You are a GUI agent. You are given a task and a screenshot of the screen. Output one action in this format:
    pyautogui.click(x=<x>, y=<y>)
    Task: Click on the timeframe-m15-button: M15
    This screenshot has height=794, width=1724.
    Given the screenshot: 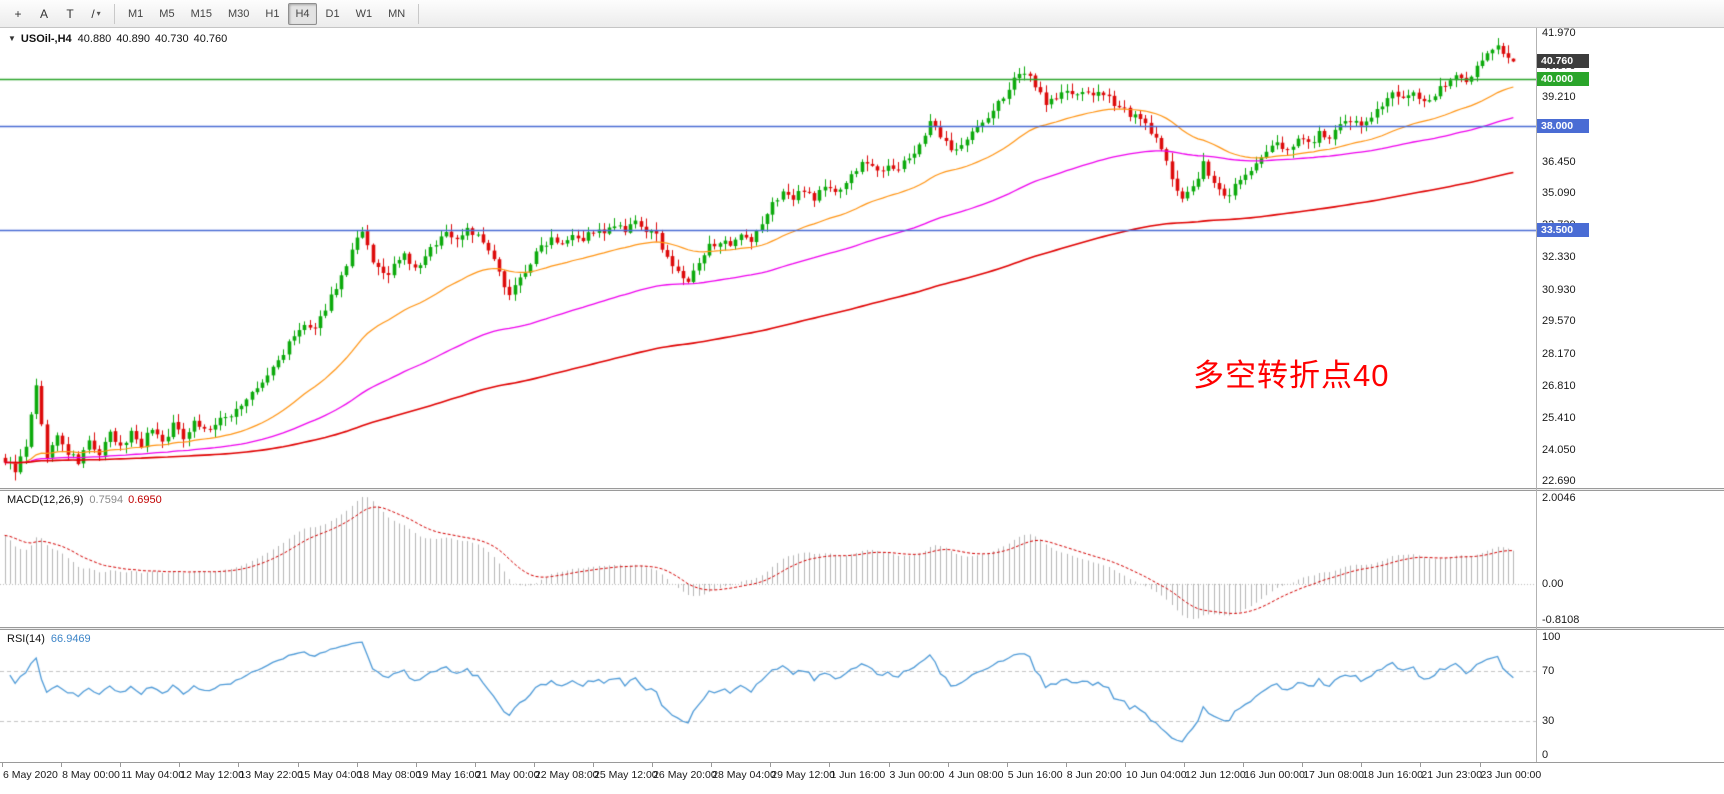 What is the action you would take?
    pyautogui.click(x=201, y=13)
    